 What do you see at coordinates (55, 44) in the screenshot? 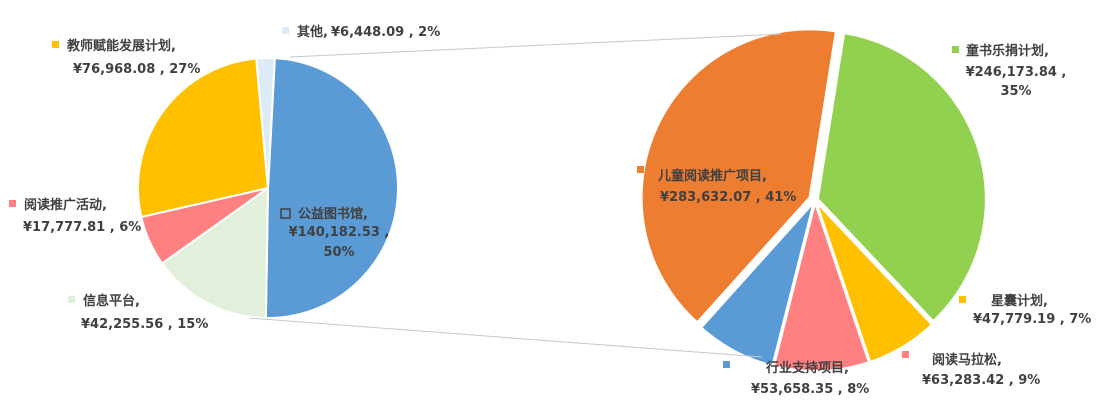
I see `legend-key-teacher-program` at bounding box center [55, 44].